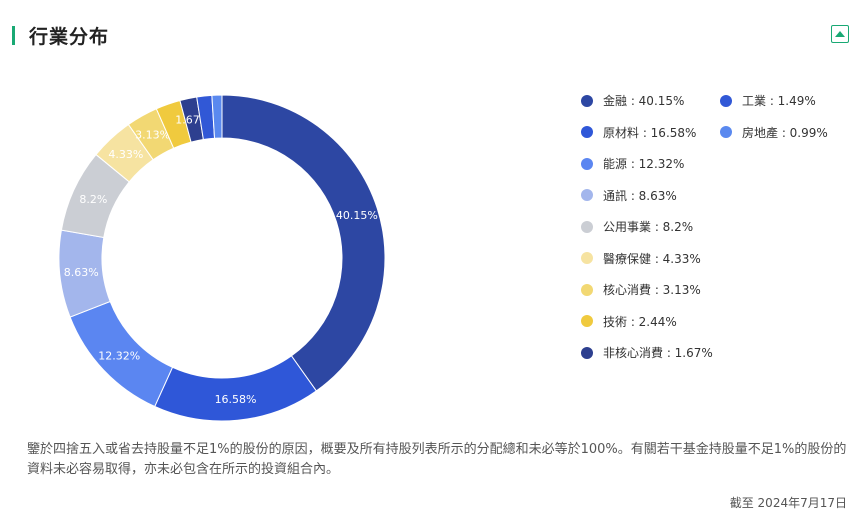 Image resolution: width=864 pixels, height=518 pixels. What do you see at coordinates (785, 132) in the screenshot?
I see `legend-label: 房地產 : 0.99%` at bounding box center [785, 132].